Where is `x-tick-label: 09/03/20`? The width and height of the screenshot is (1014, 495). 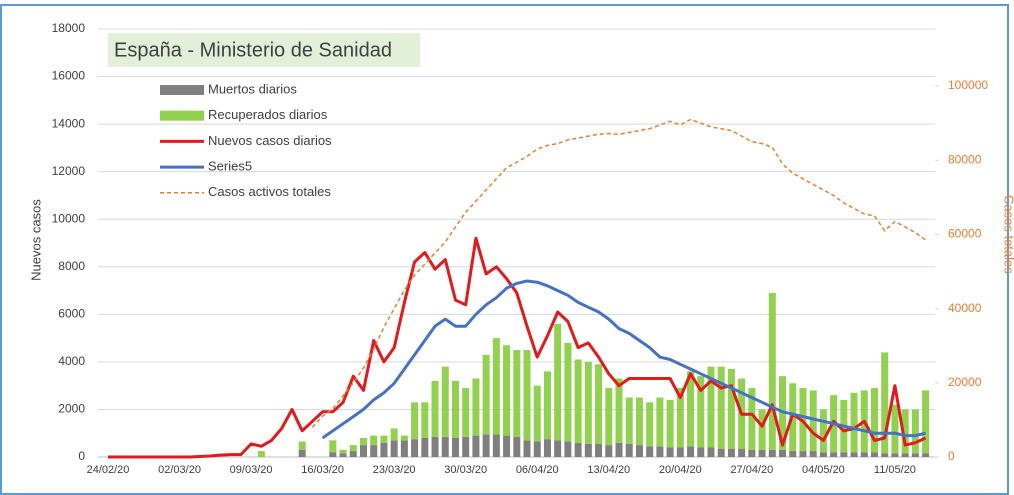 x-tick-label: 09/03/20 is located at coordinates (251, 470).